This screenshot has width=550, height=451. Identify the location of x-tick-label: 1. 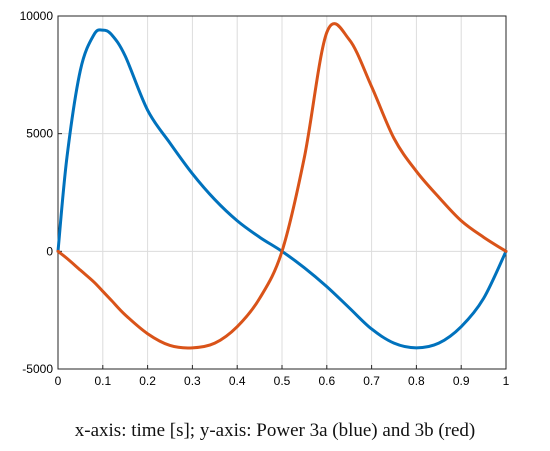
(506, 381).